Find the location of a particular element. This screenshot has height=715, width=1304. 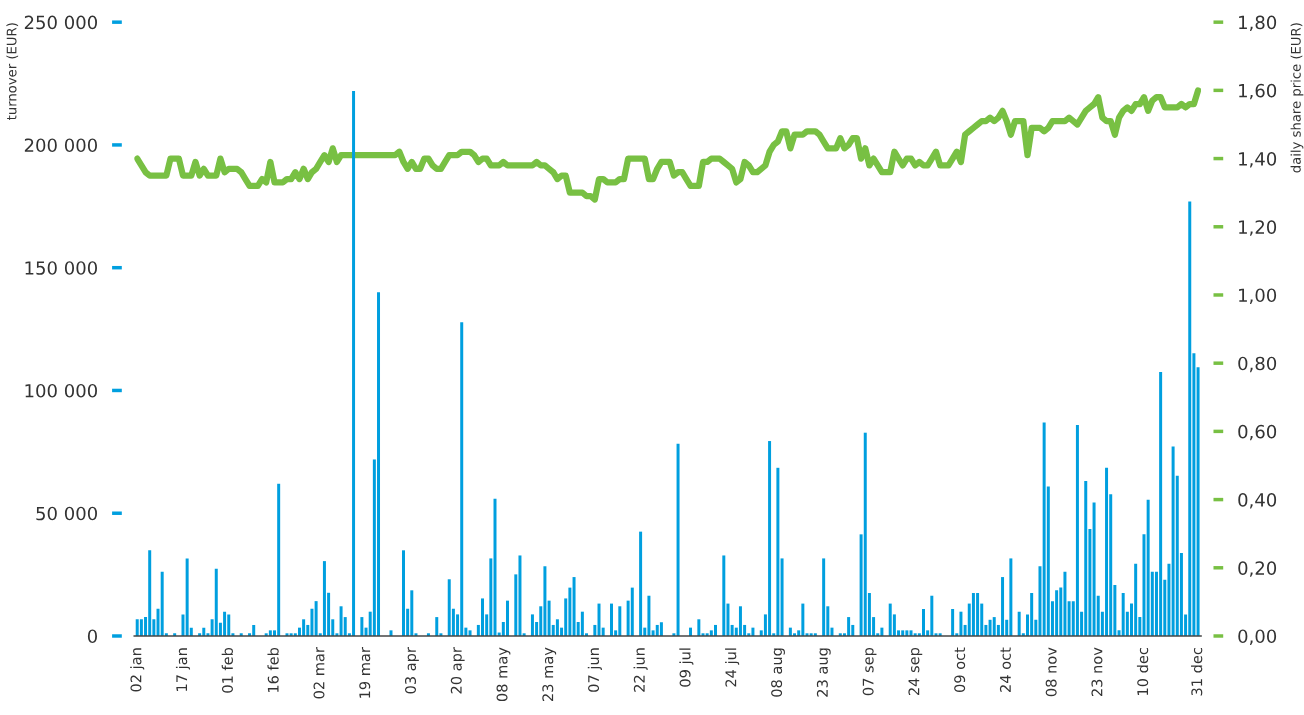

x-tick-label: 09 oct is located at coordinates (960, 669).